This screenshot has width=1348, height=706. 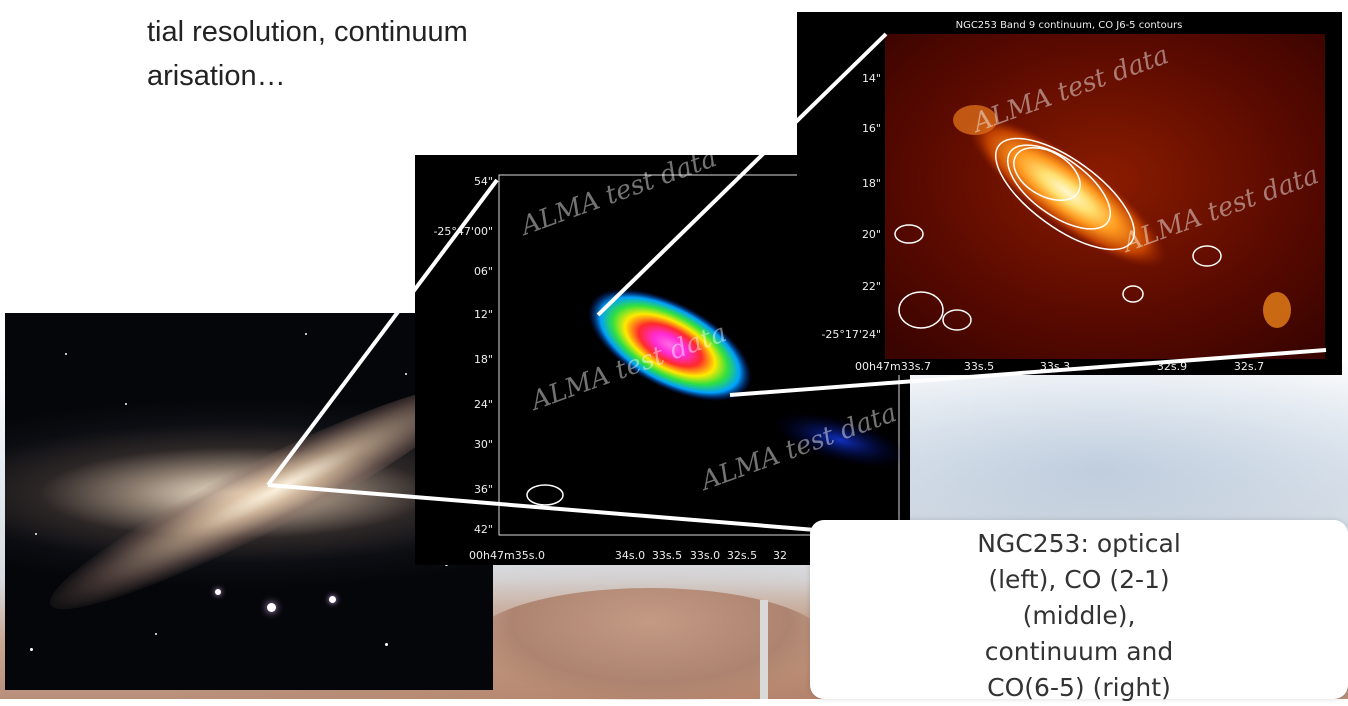 What do you see at coordinates (483, 271) in the screenshot?
I see `dec-tick-label: 06"` at bounding box center [483, 271].